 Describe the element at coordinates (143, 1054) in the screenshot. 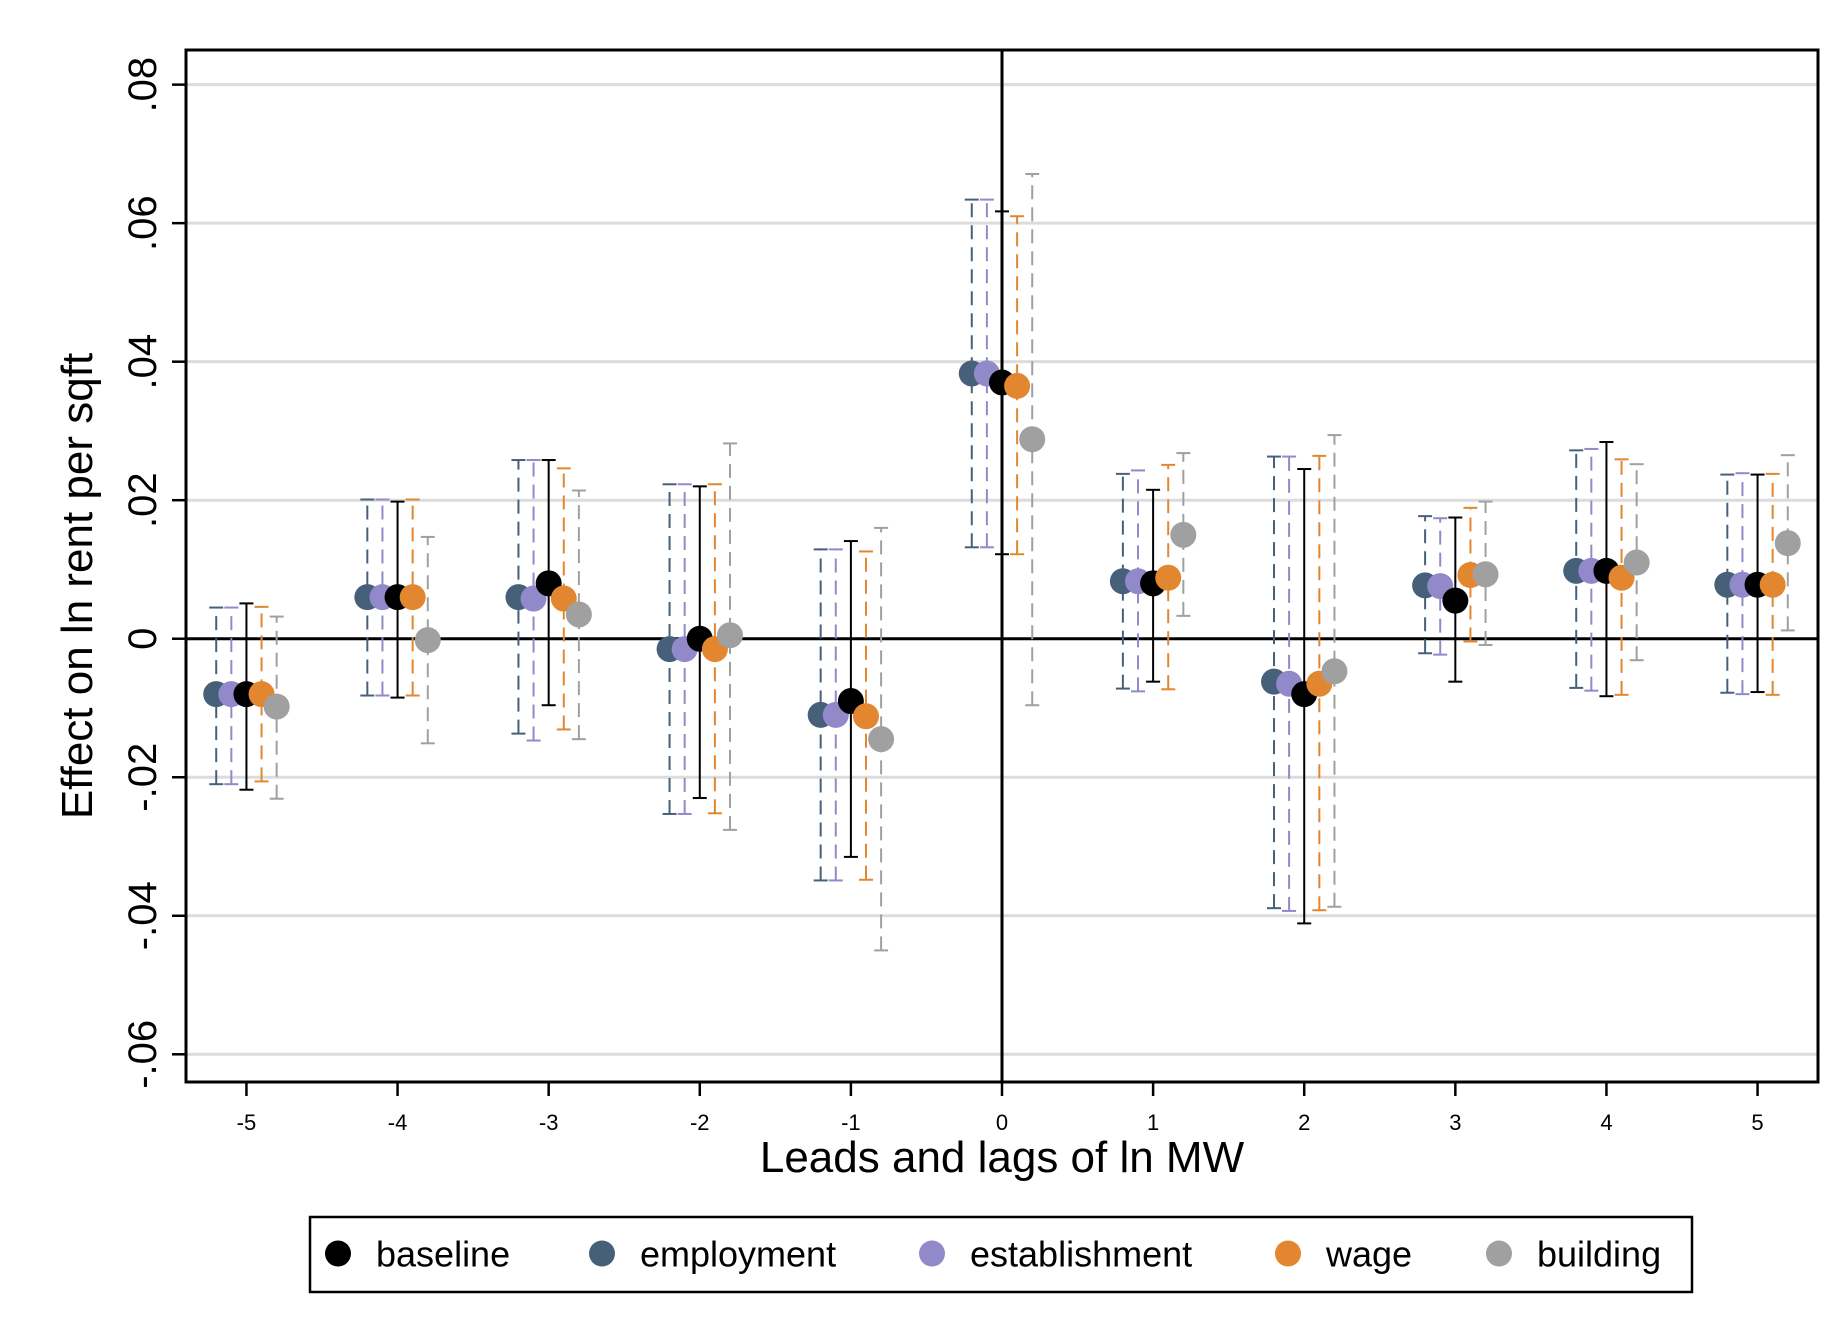

I see `y-tick-label: -.06` at that location.